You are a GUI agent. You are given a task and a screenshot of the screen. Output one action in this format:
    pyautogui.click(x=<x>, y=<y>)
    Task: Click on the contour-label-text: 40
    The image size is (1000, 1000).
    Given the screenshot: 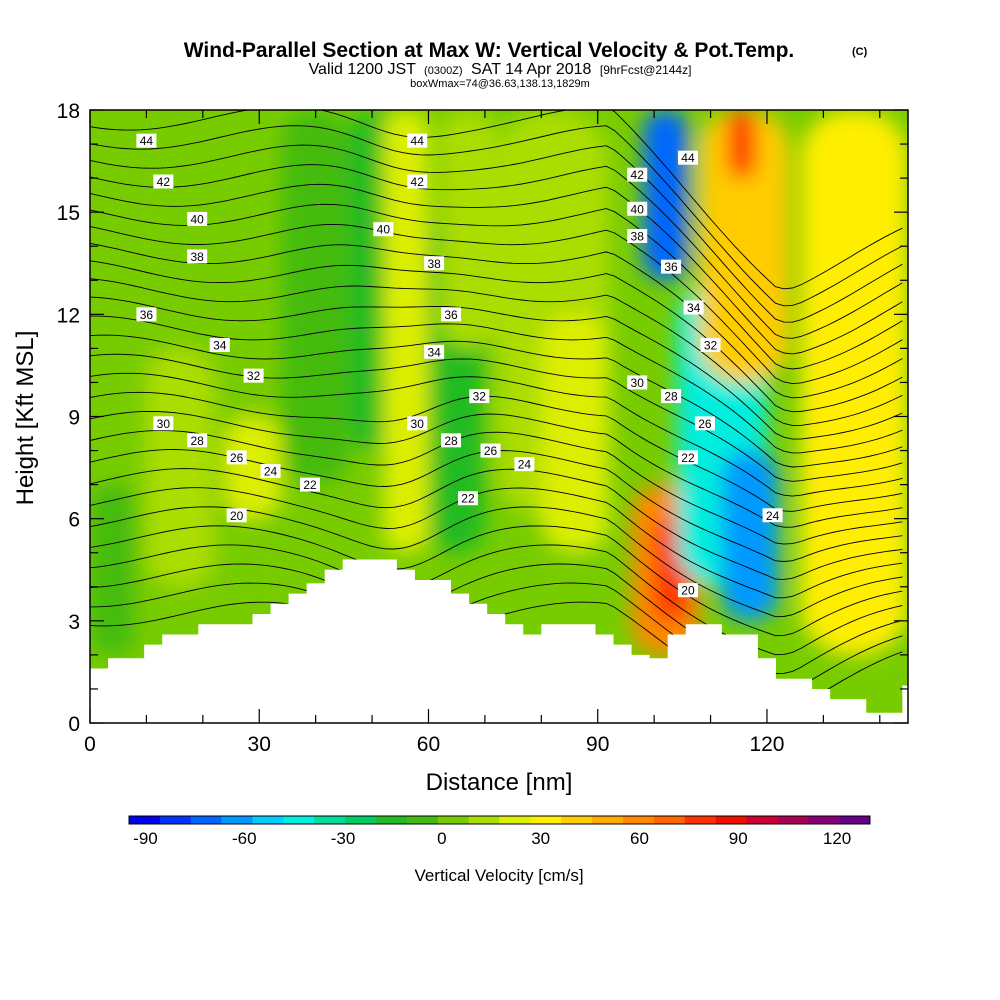 What is the action you would take?
    pyautogui.click(x=198, y=219)
    